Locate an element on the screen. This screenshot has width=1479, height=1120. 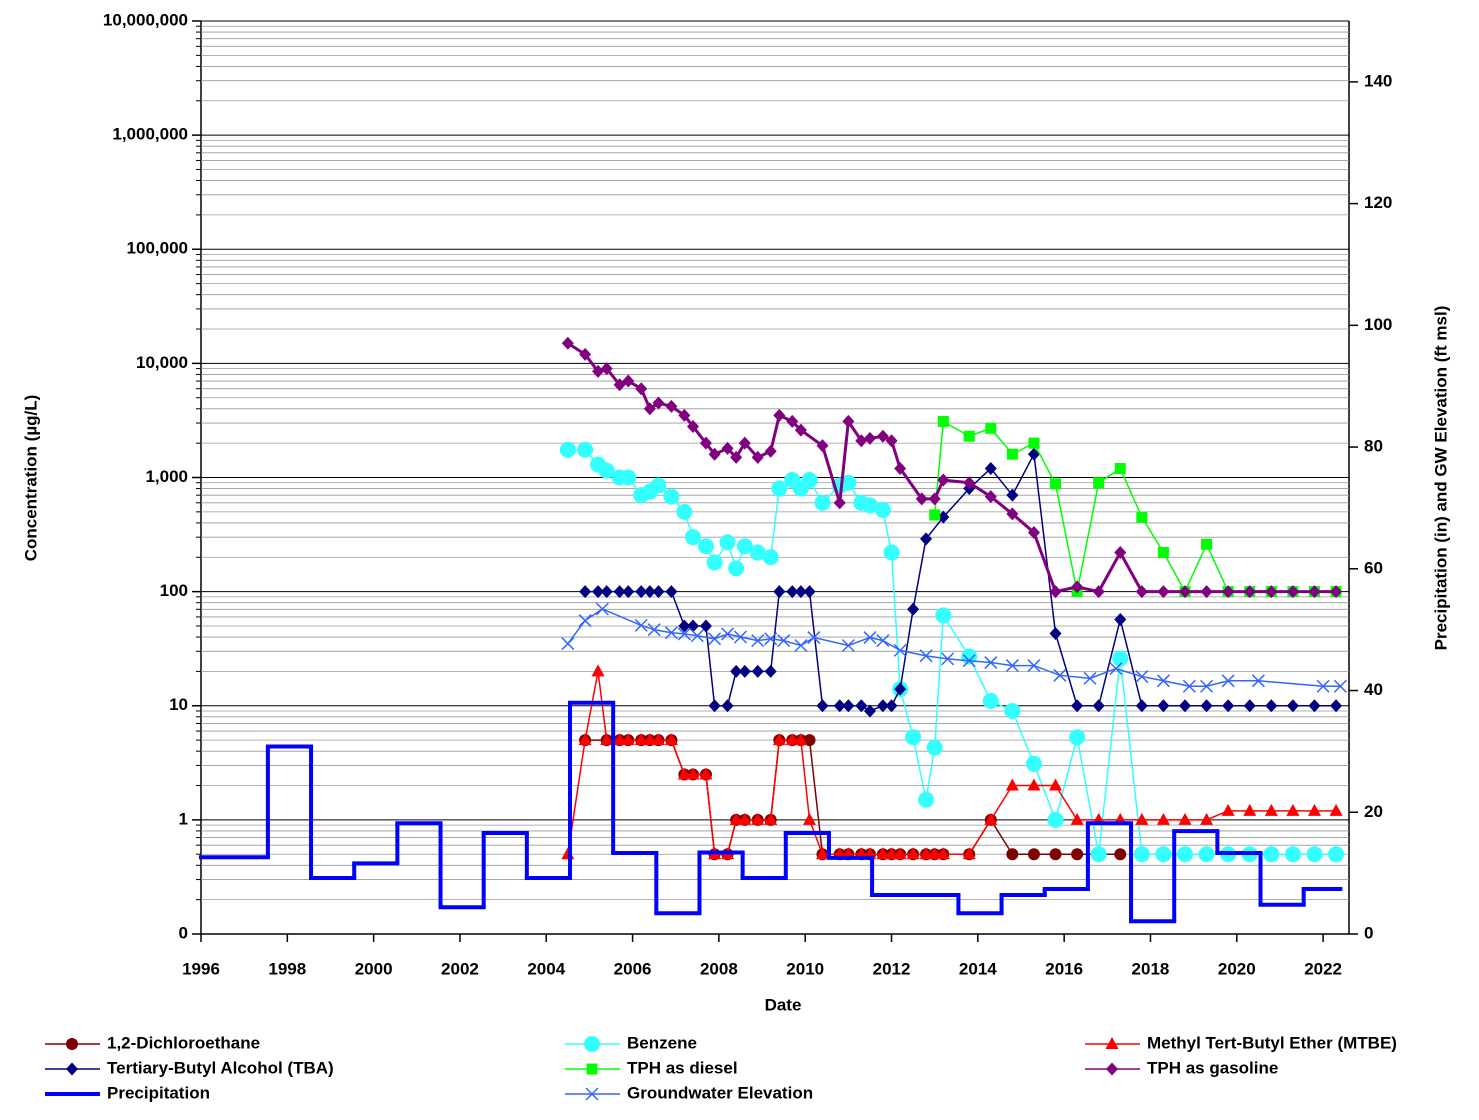
legend-label: Precipitation is located at coordinates (158, 1092).